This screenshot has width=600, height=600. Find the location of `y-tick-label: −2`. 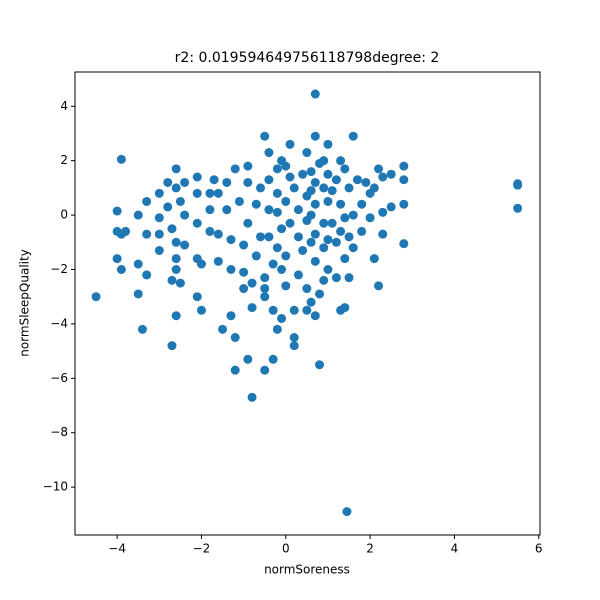

y-tick-label: −2 is located at coordinates (59, 269).